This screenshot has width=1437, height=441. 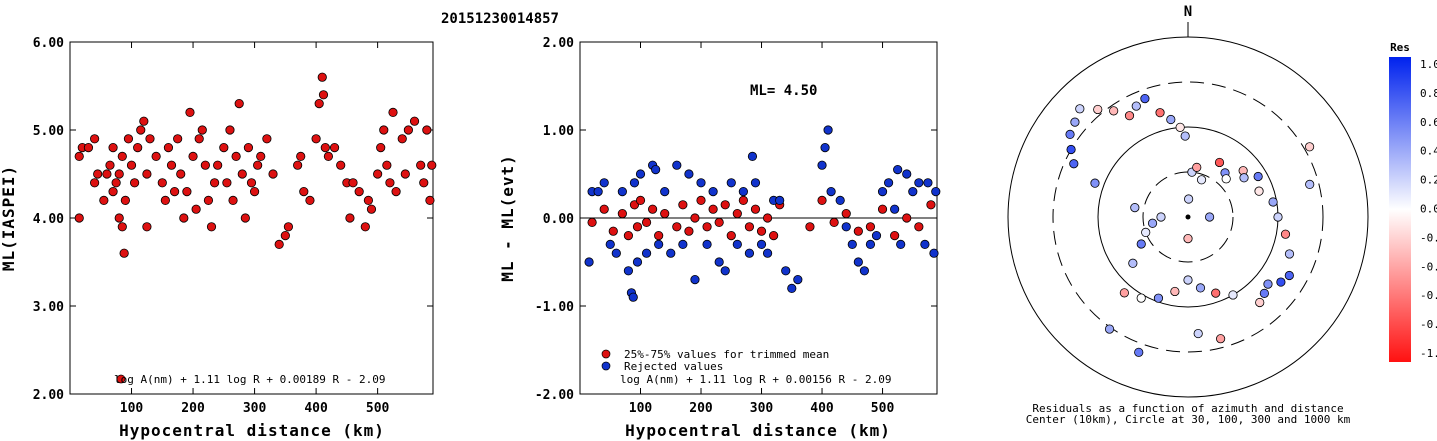 I want to click on legend-marker-trimmed, so click(x=606, y=354).